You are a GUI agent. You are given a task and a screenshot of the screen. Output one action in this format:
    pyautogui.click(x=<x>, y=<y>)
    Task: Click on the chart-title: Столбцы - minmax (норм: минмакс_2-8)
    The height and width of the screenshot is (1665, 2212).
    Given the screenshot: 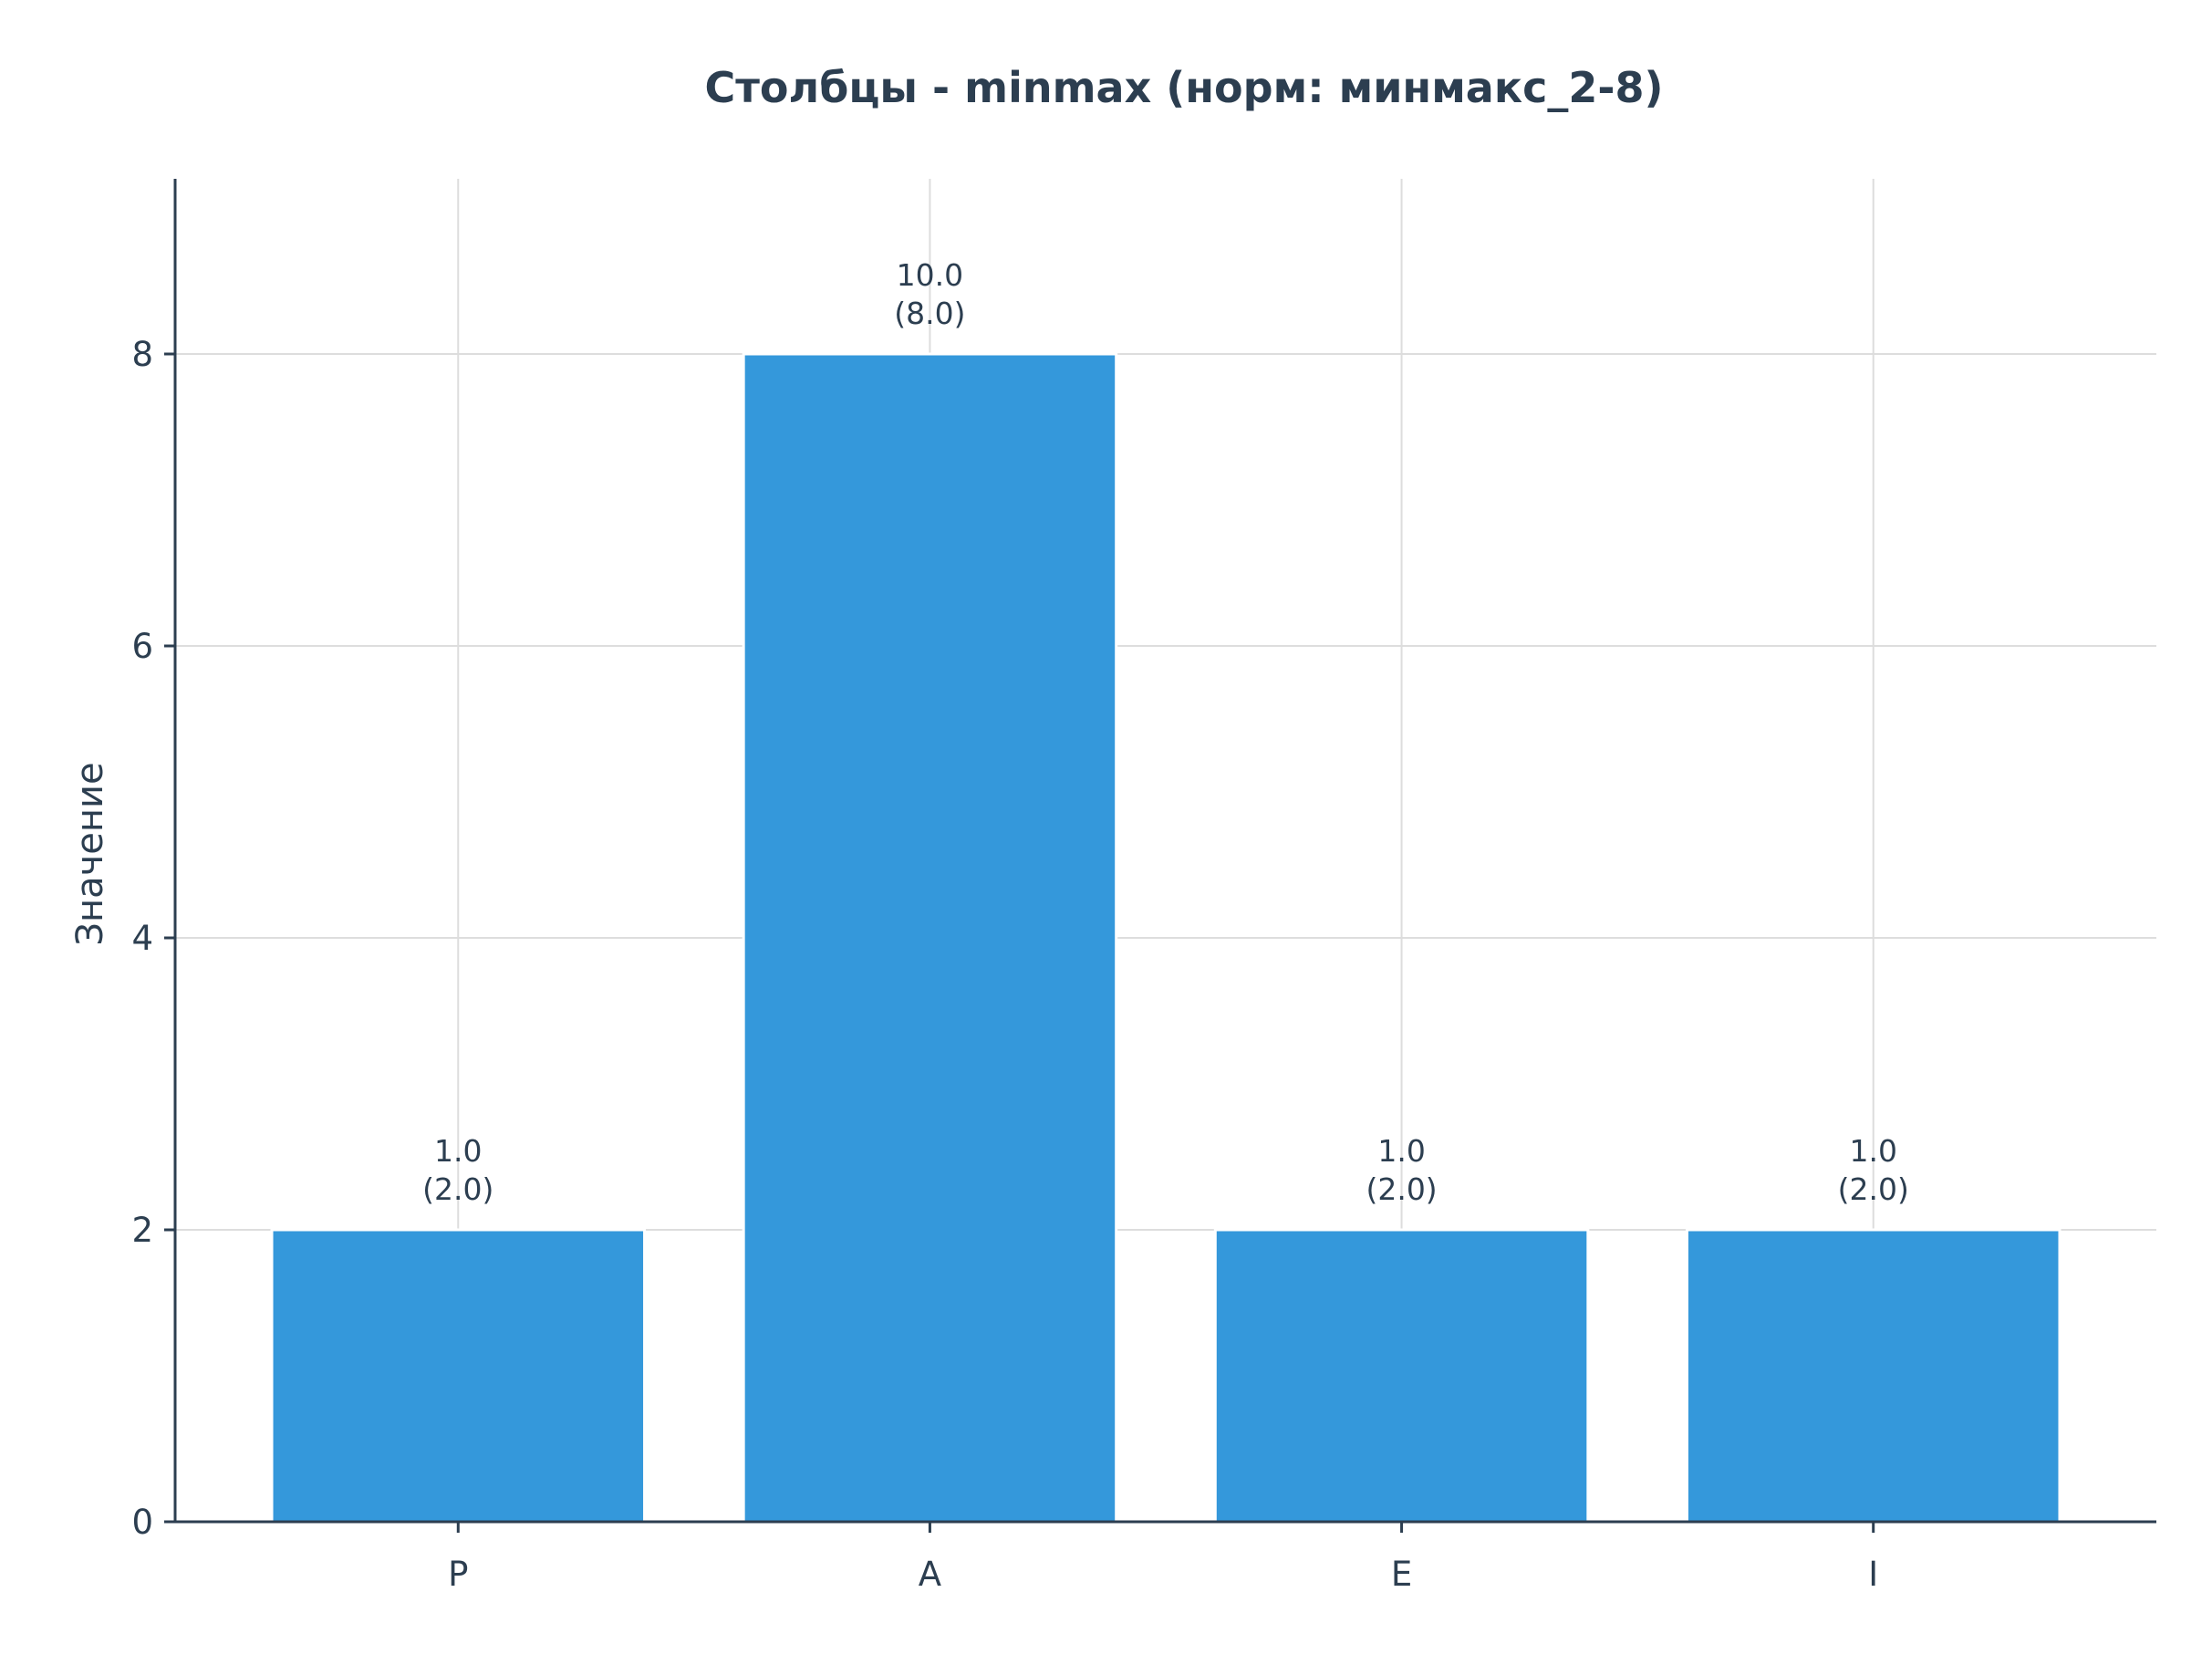 What is the action you would take?
    pyautogui.click(x=1185, y=88)
    